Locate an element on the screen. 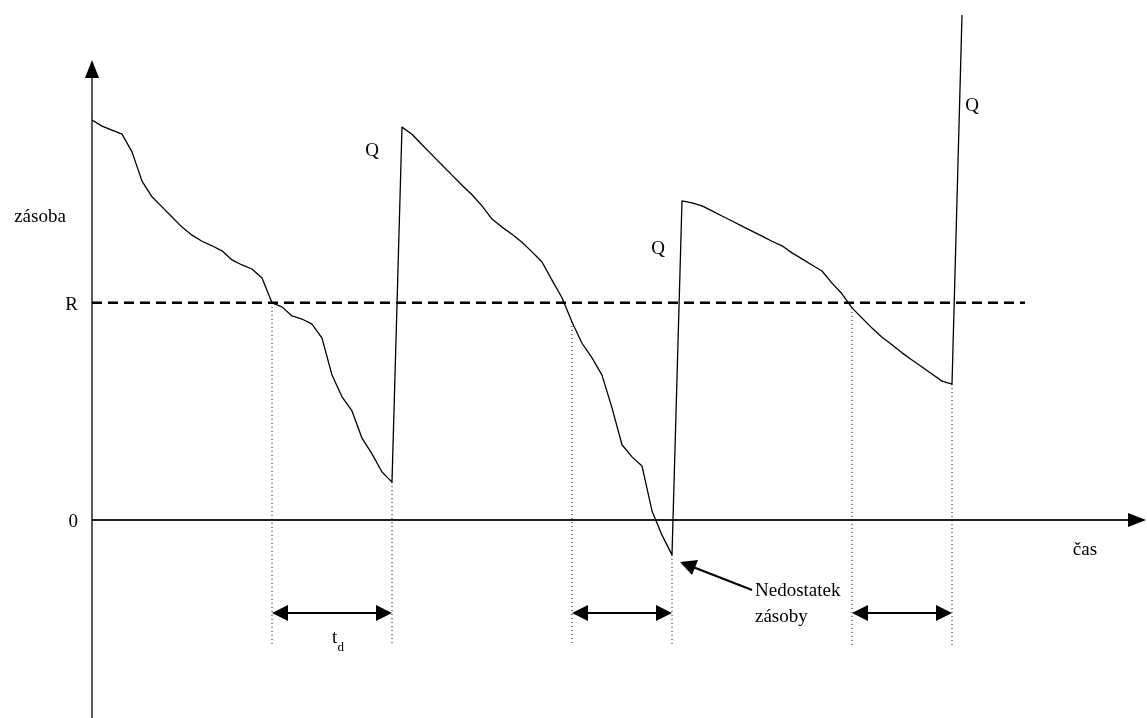 This screenshot has height=718, width=1147. x-axis-title: čas is located at coordinates (1085, 548).